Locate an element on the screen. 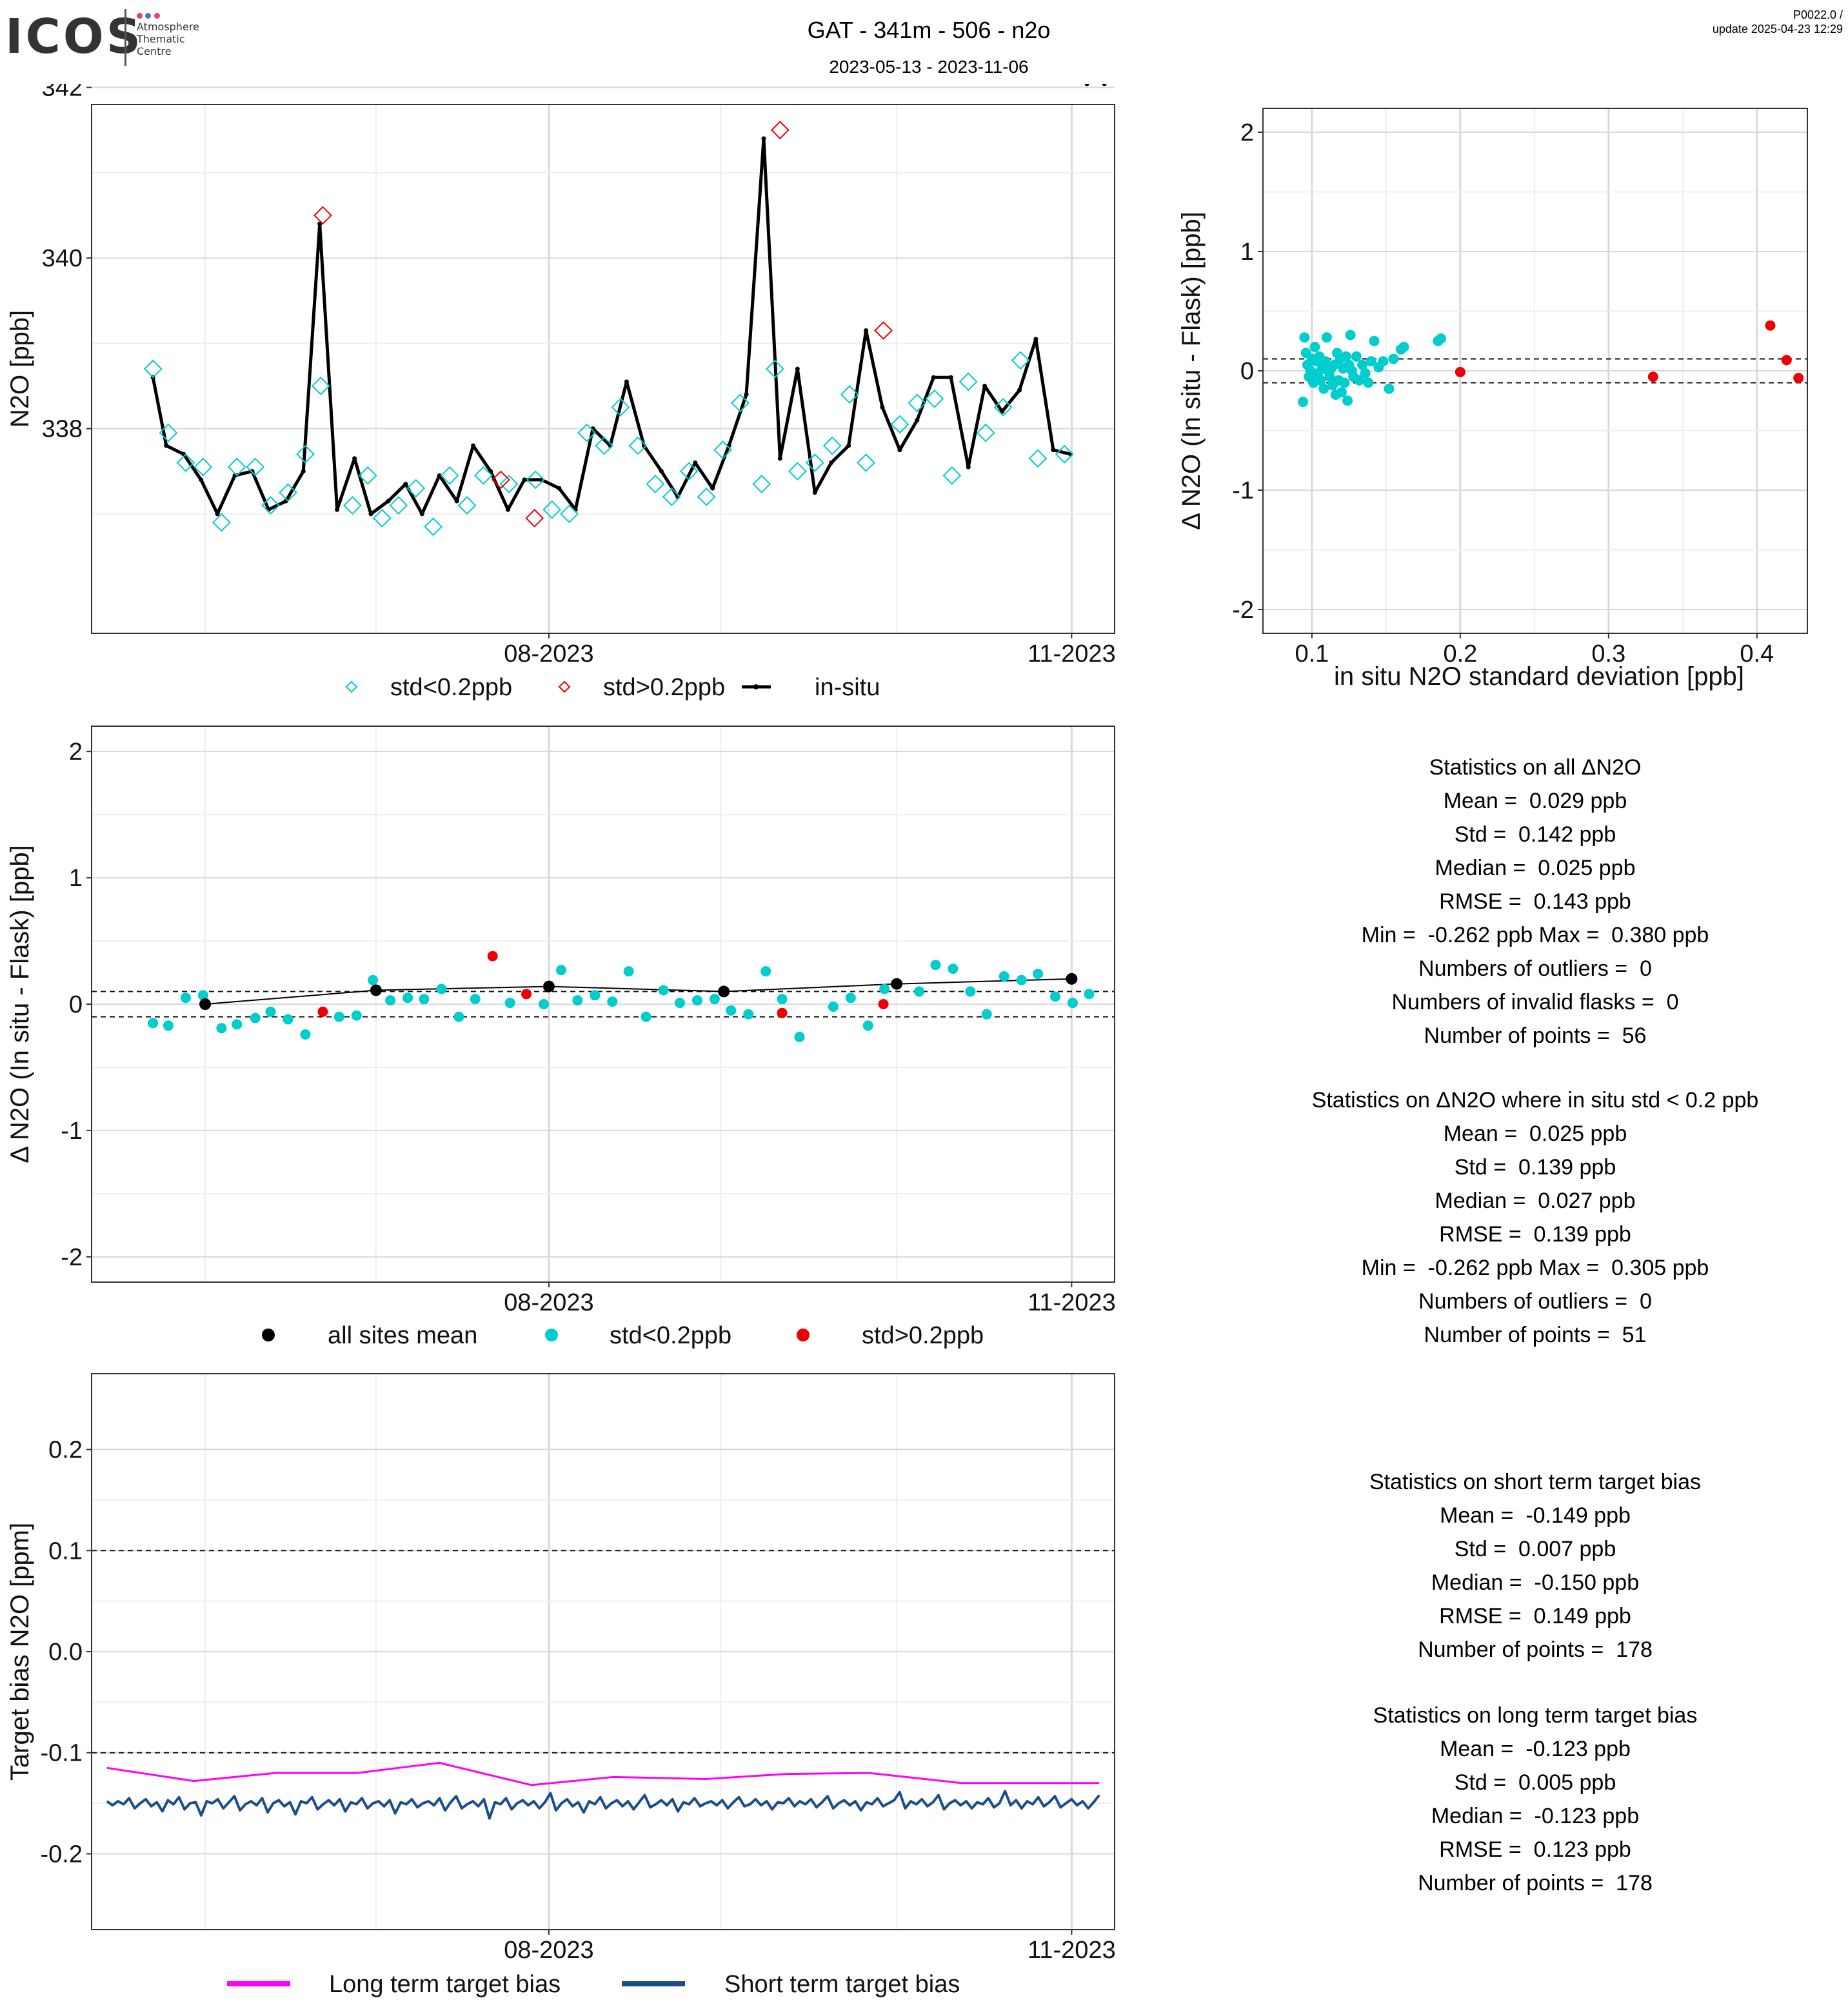 This screenshot has width=1848, height=2007. stats-line: Median = 0.025 ppb is located at coordinates (1535, 868).